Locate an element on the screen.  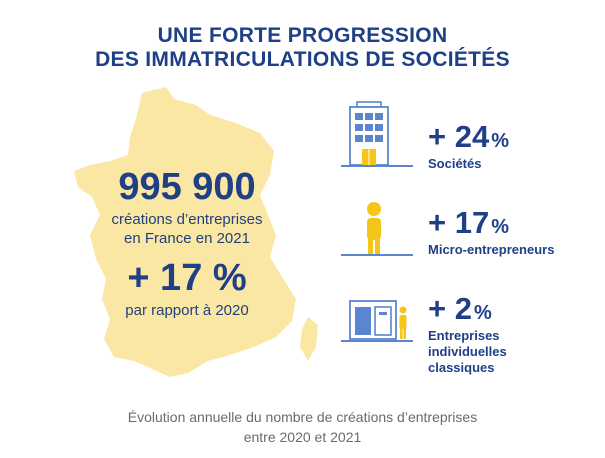
societes-growth-value: + 24 is located at coordinates (459, 136).